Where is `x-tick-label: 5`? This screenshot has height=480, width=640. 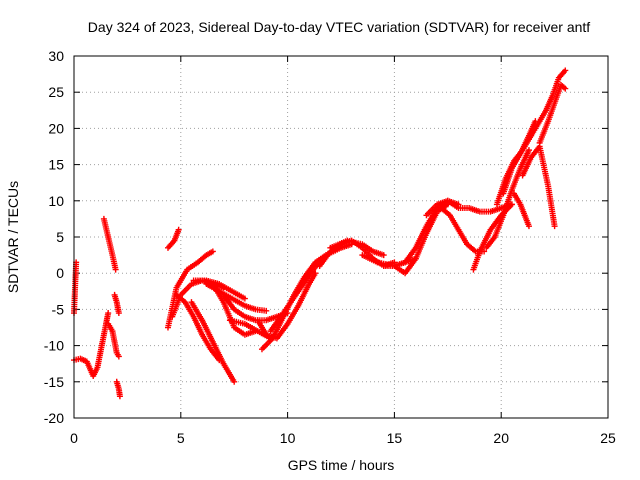
x-tick-label: 5 is located at coordinates (181, 438).